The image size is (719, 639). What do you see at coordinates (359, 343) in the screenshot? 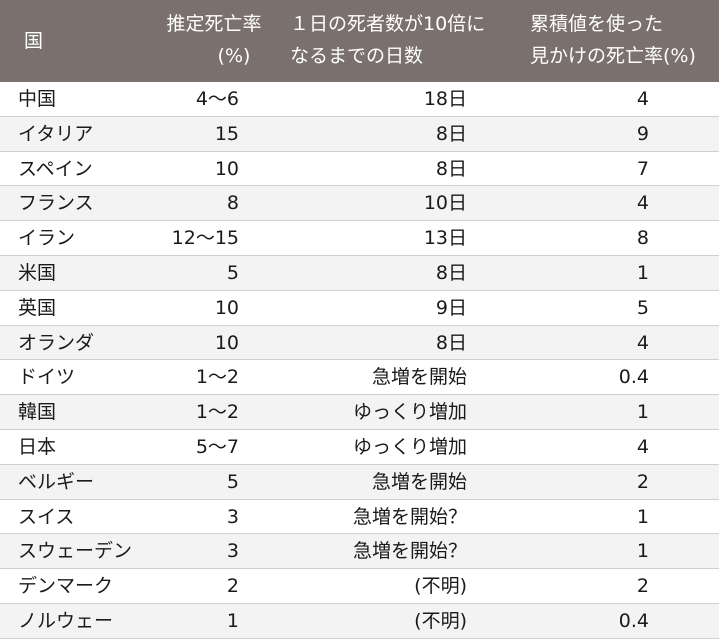
I see `table-row: オランダ 10 8日 4` at bounding box center [359, 343].